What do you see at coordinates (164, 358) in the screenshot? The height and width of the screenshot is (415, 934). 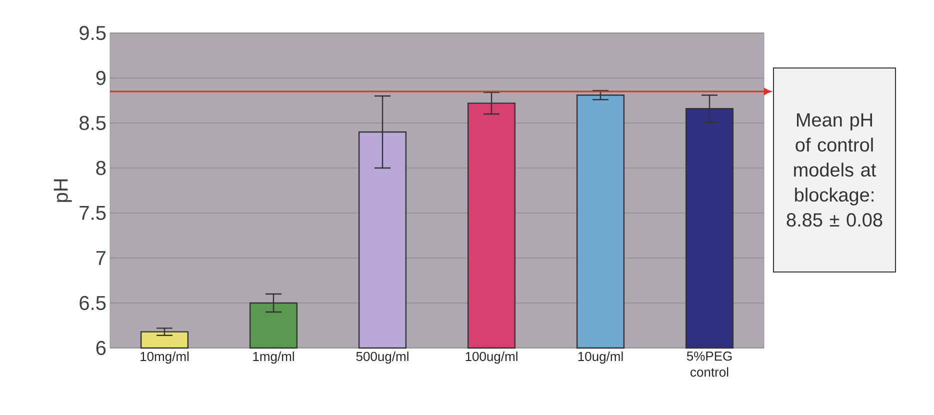 I see `x-tick-label: 10mg/ml` at bounding box center [164, 358].